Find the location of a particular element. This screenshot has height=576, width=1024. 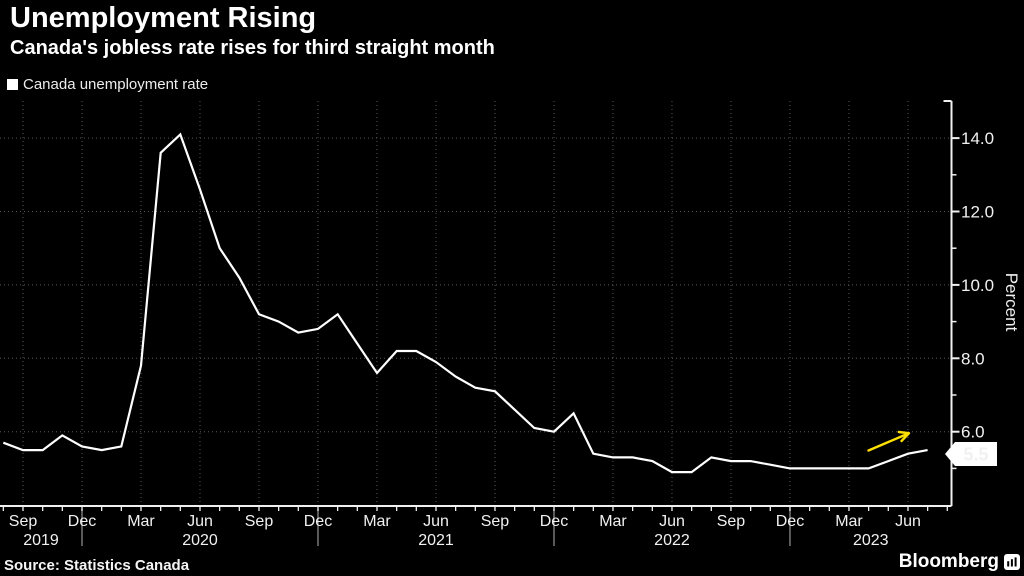

last-value-label: 5.5 is located at coordinates (975, 455).